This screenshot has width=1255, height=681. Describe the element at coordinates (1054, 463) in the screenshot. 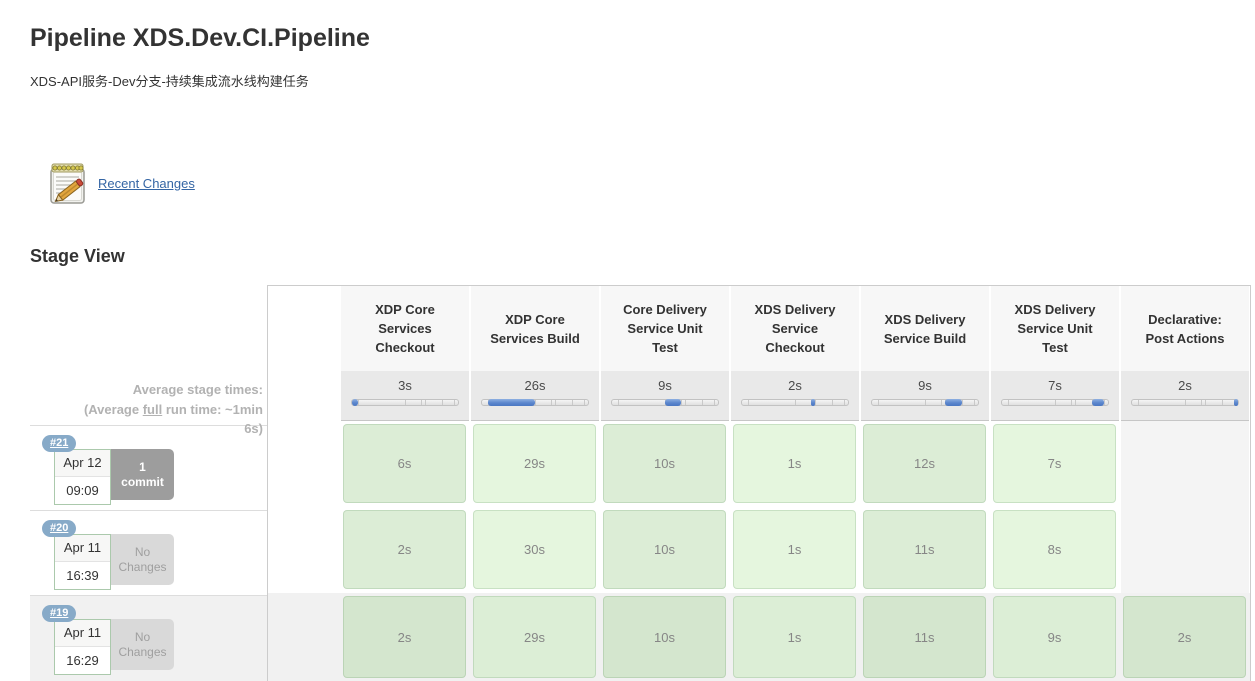

I see `stage-duration-cell: 7s` at that location.